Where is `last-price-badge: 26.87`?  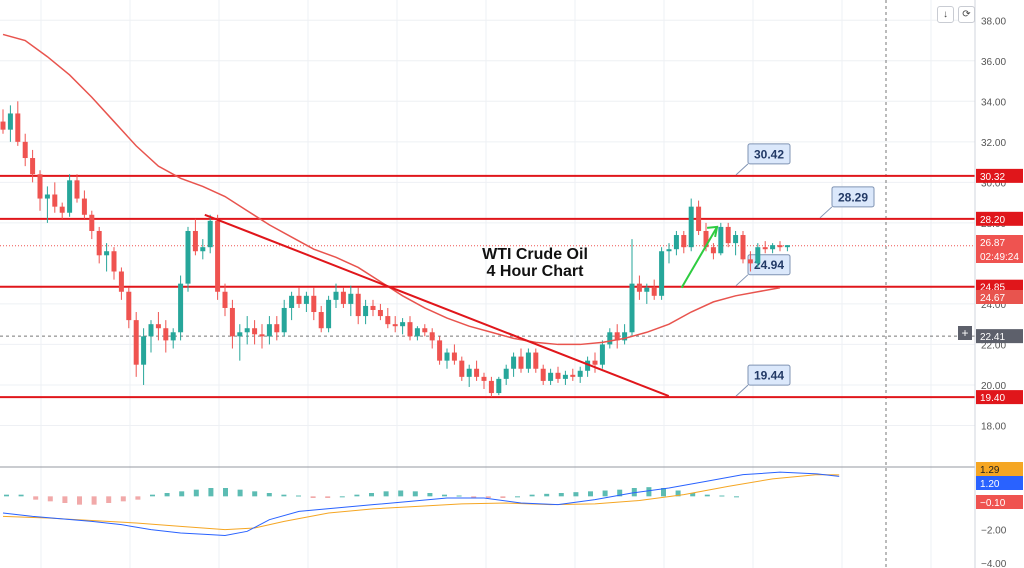
last-price-badge: 26.87 is located at coordinates (992, 243).